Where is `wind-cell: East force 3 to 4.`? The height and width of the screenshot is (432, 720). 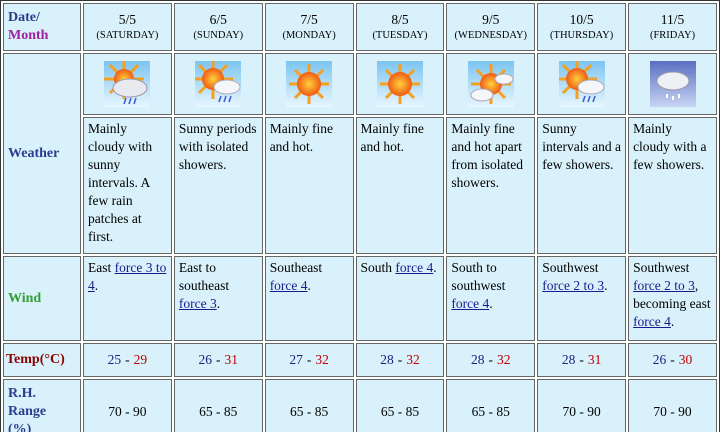 wind-cell: East force 3 to 4. is located at coordinates (127, 298).